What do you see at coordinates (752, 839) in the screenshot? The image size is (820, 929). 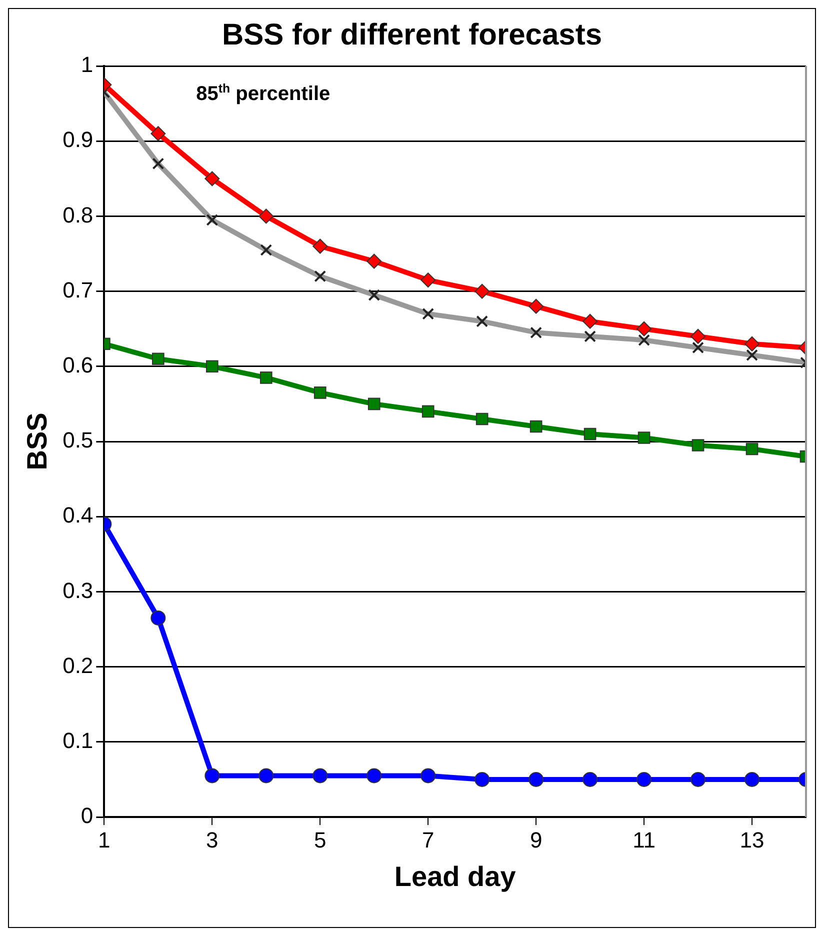 I see `x-tick-label: 13` at bounding box center [752, 839].